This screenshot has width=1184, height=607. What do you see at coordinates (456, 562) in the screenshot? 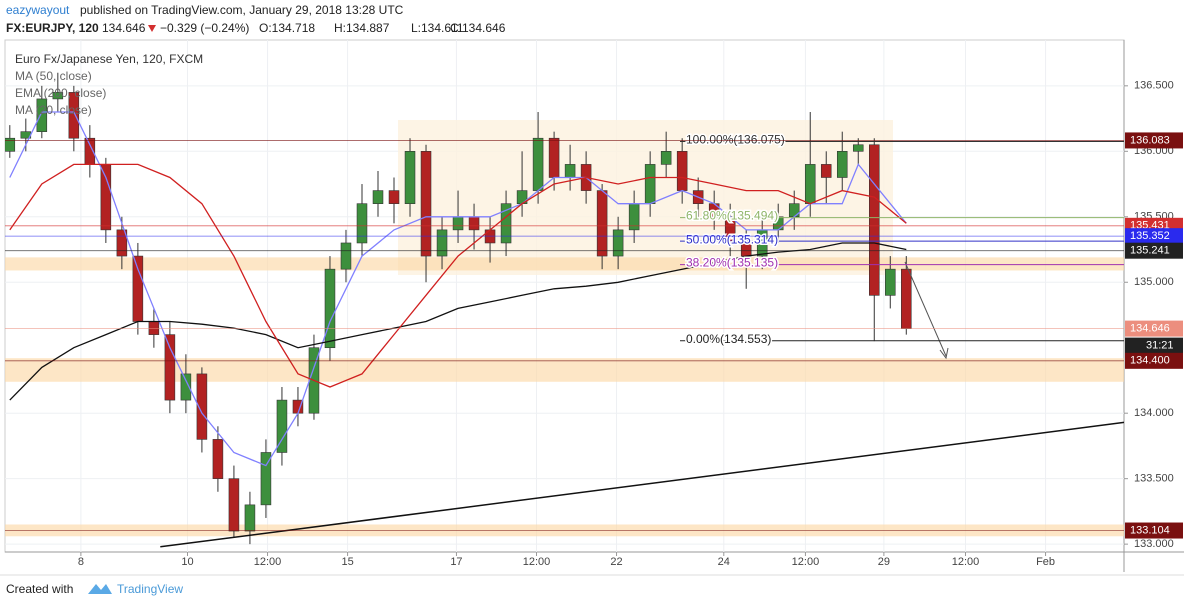
I see `x-tick-label: 17` at bounding box center [456, 562].